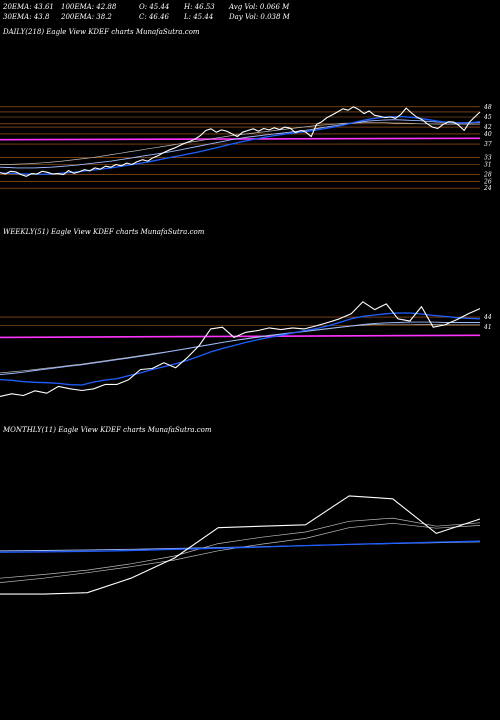 The width and height of the screenshot is (500, 720). What do you see at coordinates (199, 7) in the screenshot?
I see `high-readout: H: 46.53` at bounding box center [199, 7].